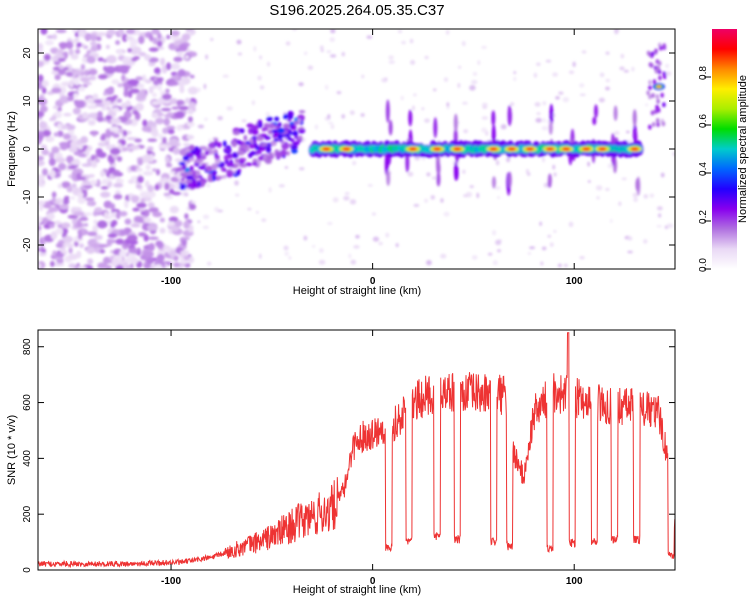  What do you see at coordinates (27, 53) in the screenshot?
I see `y-tick-label: 20` at bounding box center [27, 53].